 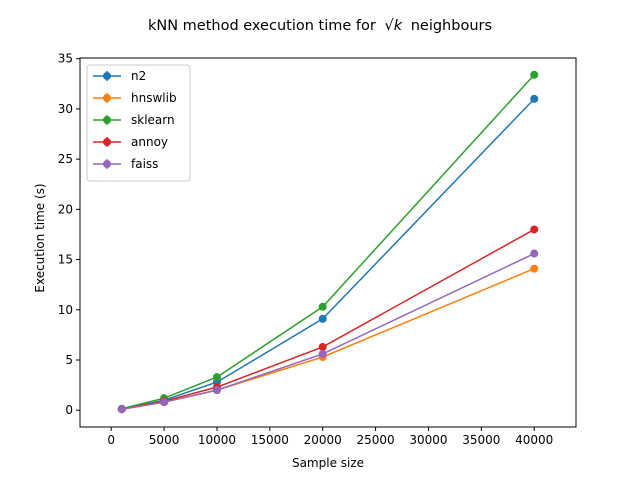 I want to click on y-tick-label: 35, so click(x=65, y=59).